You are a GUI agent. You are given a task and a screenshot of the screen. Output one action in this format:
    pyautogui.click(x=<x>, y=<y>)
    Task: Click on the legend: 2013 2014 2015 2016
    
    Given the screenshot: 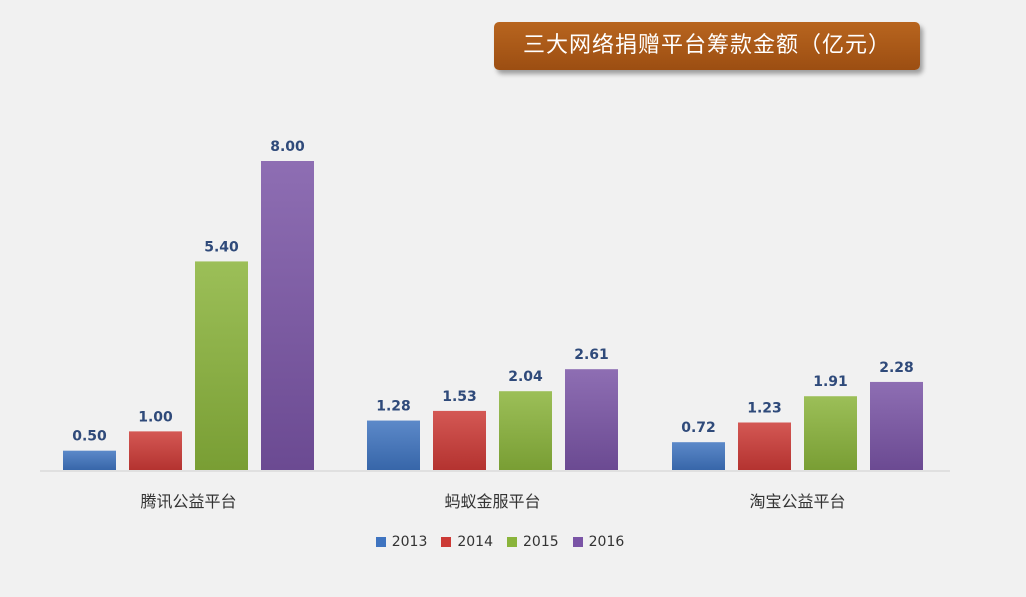 What is the action you would take?
    pyautogui.click(x=500, y=542)
    